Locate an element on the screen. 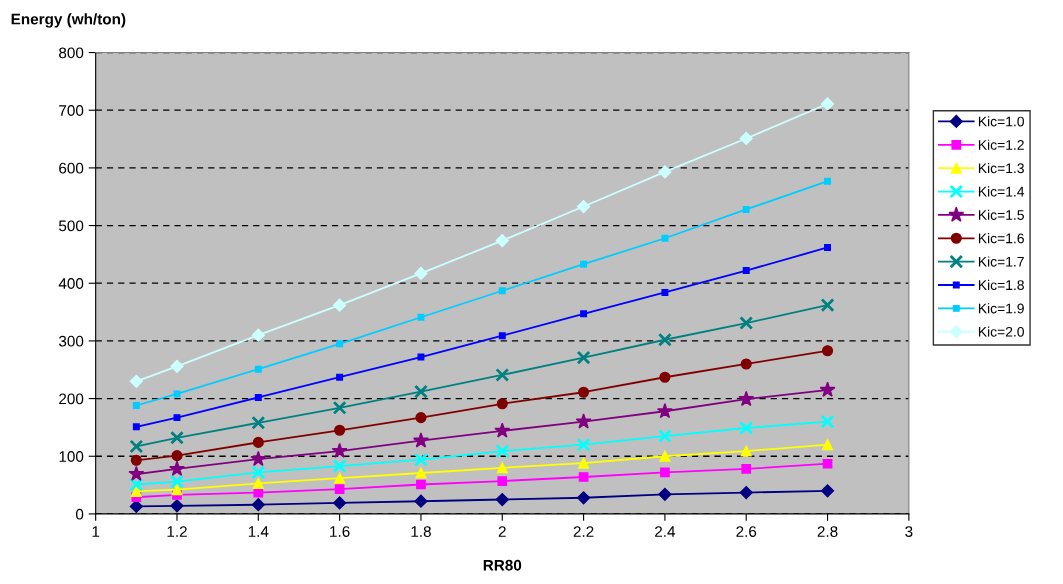  y-tick-label: 800 is located at coordinates (71, 53).